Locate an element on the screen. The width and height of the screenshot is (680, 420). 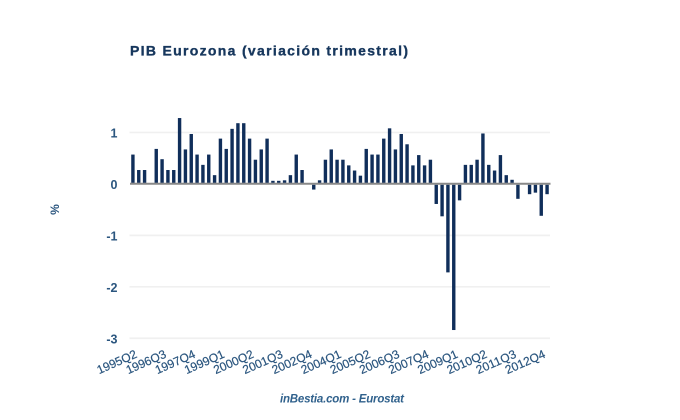
svg-text: 0 is located at coordinates (114, 185).